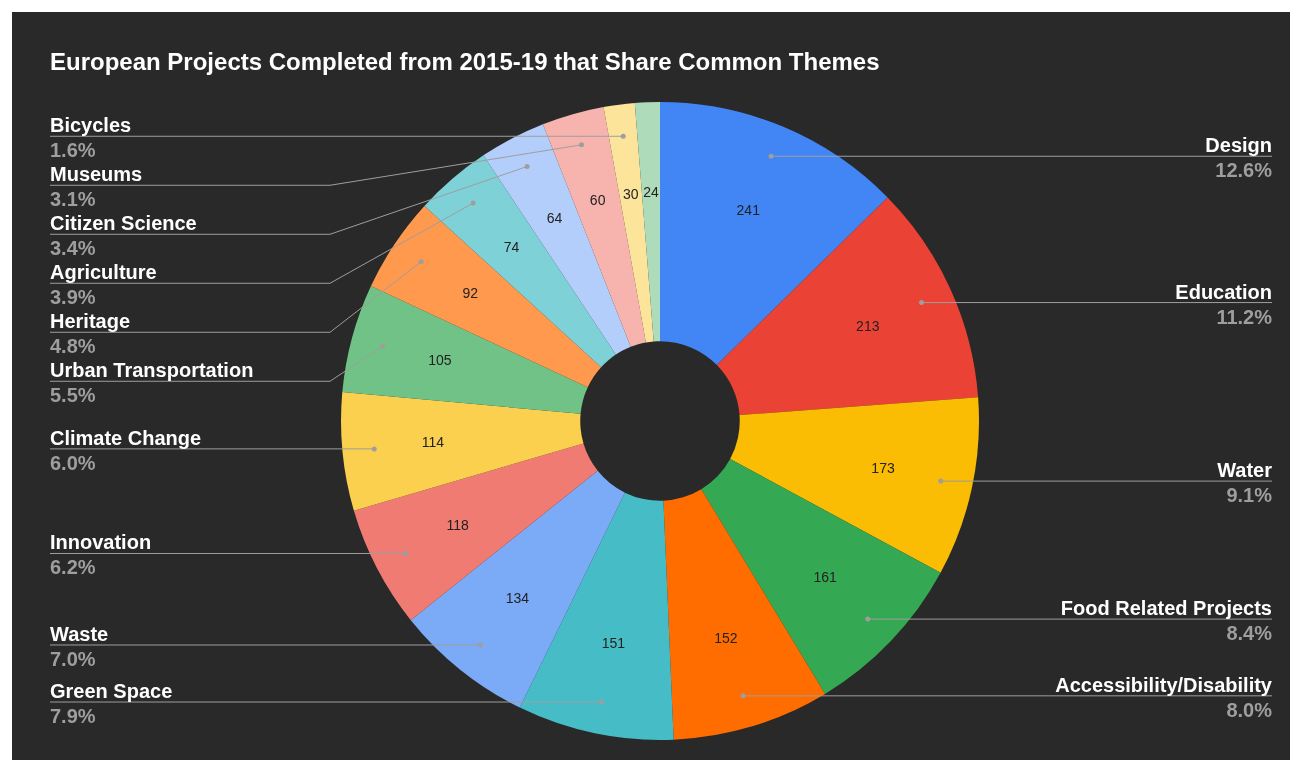  What do you see at coordinates (1249, 709) in the screenshot?
I see `text: 8.0%` at bounding box center [1249, 709].